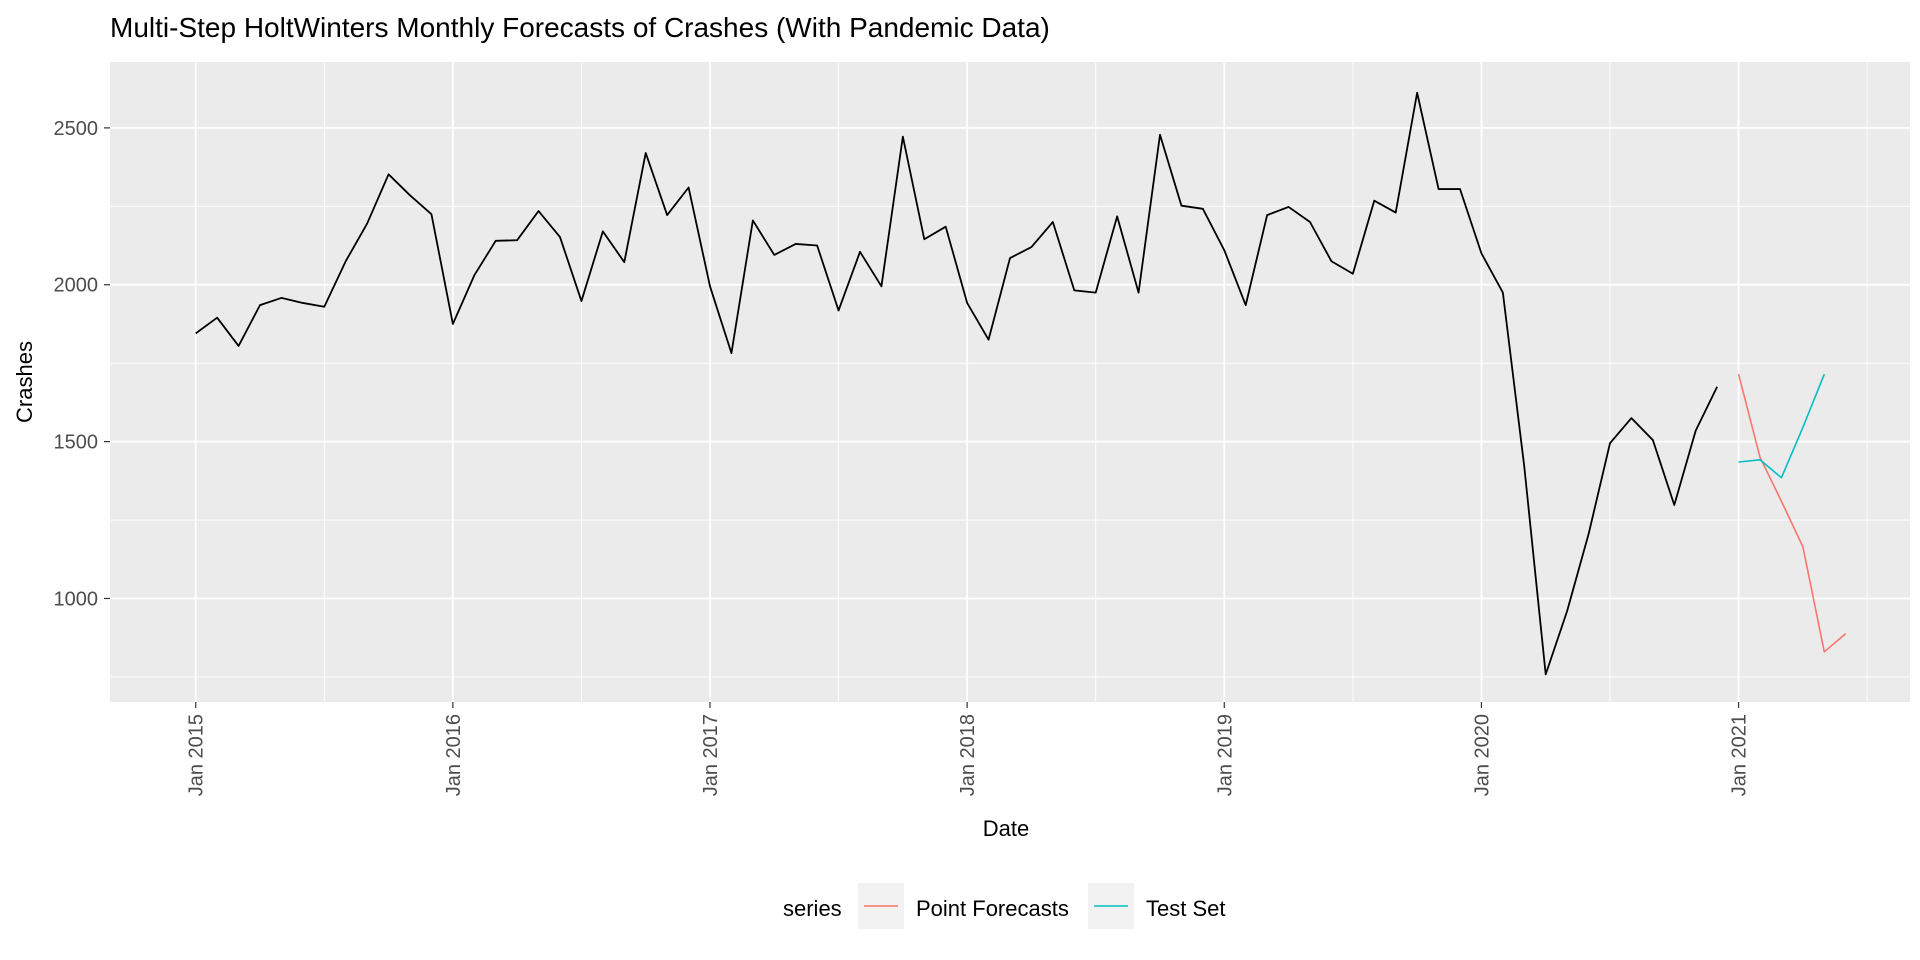 This screenshot has width=1920, height=960. Describe the element at coordinates (812, 908) in the screenshot. I see `legend-title: series` at that location.